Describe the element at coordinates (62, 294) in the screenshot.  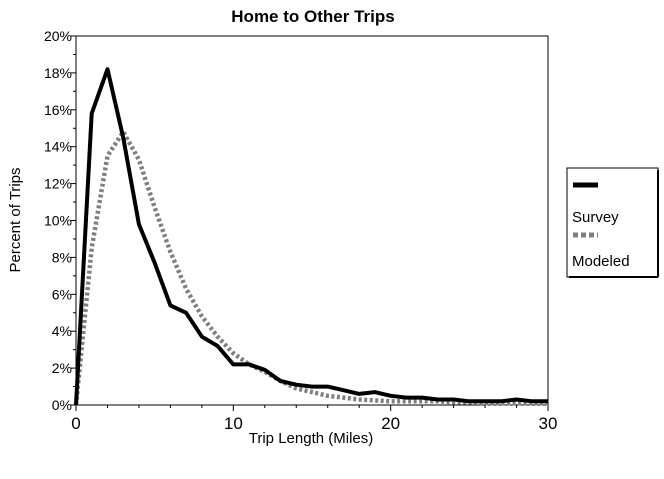
I see `y-tick-label: 6%` at that location.